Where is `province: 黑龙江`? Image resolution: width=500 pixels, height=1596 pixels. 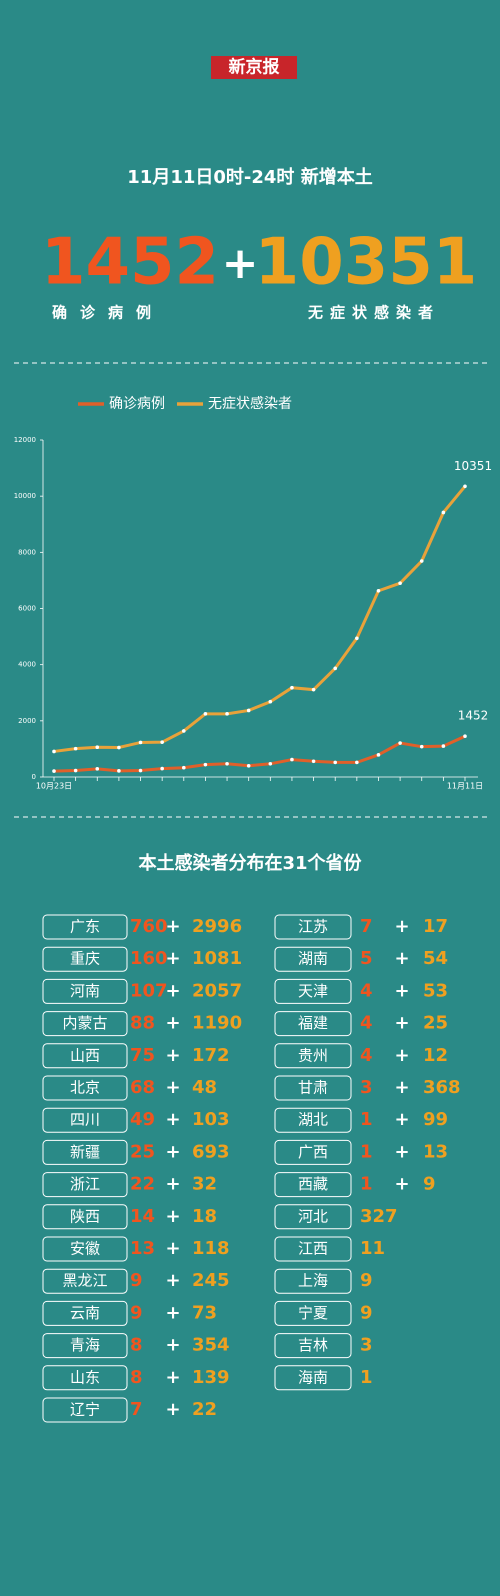 province: 黑龙江 is located at coordinates (84, 1281).